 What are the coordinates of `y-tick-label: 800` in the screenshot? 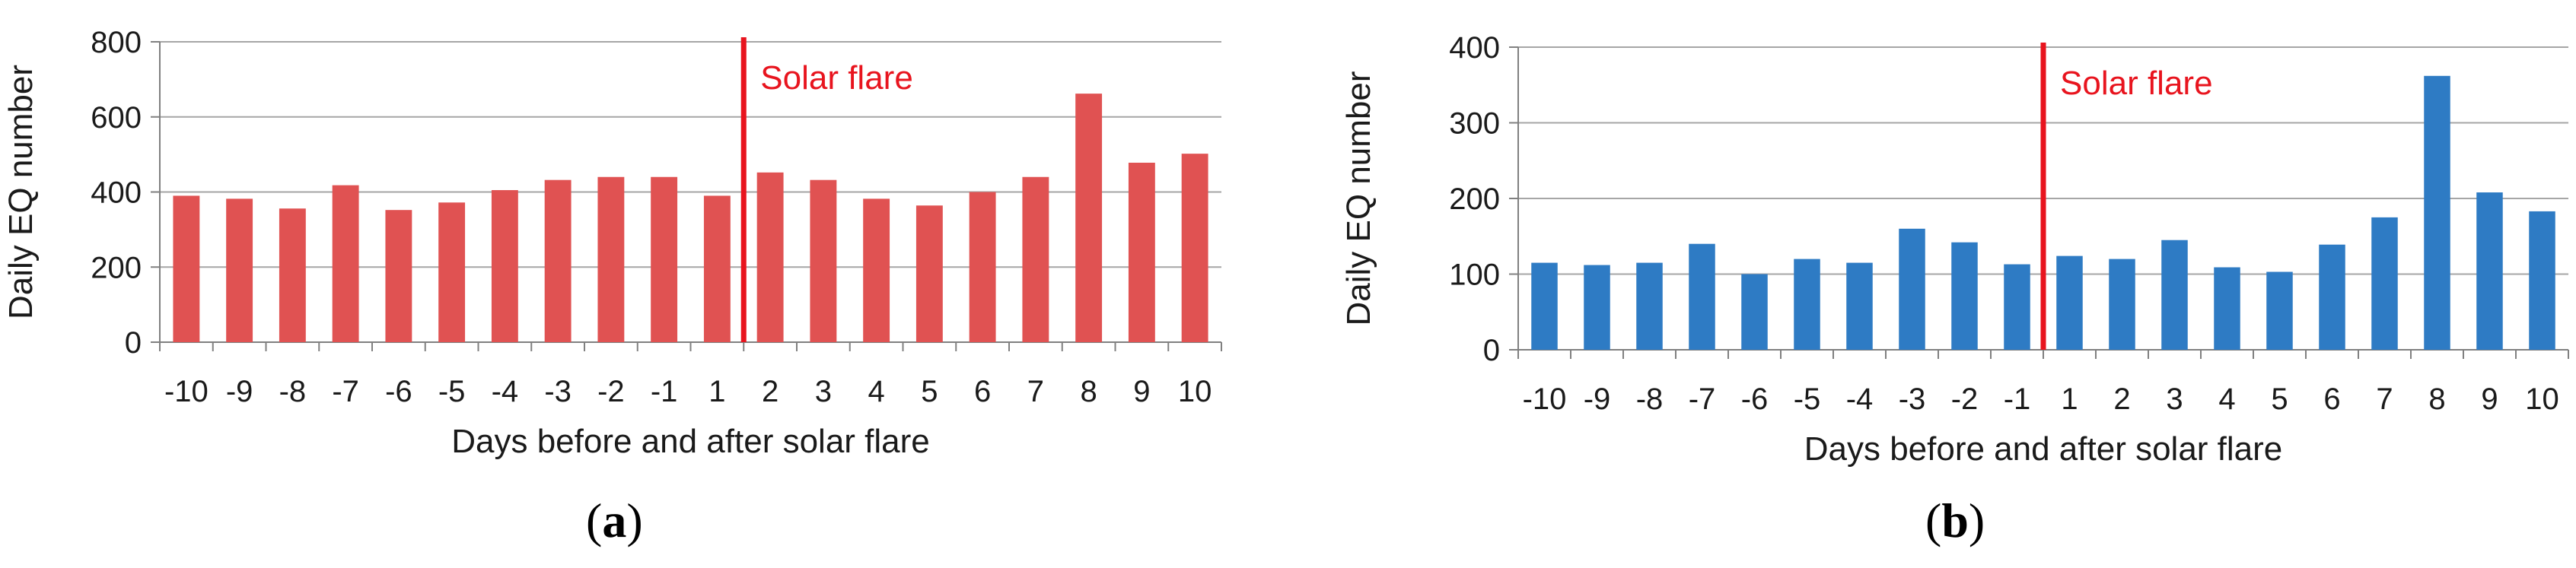 It's located at (116, 42).